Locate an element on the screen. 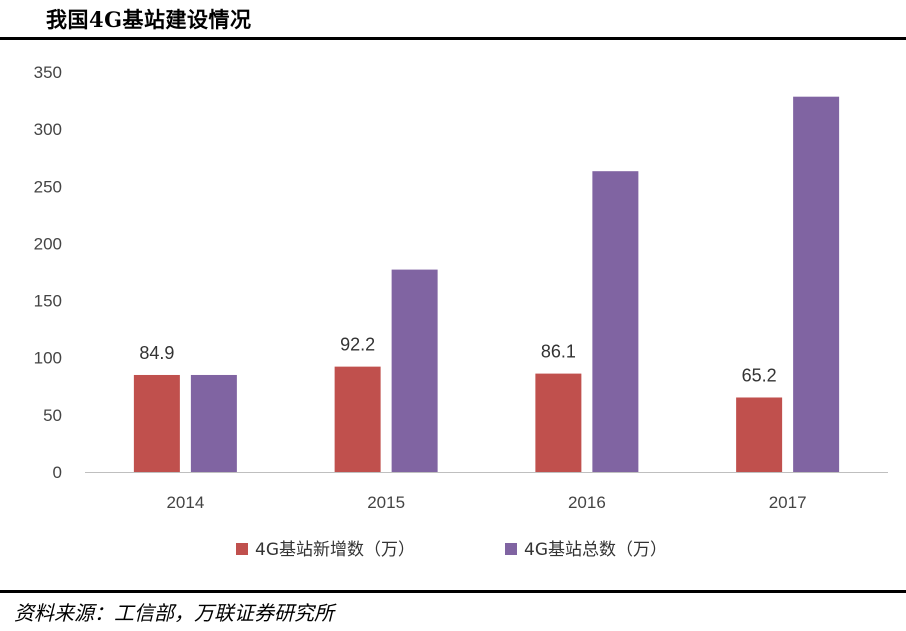 This screenshot has height=631, width=906. data-label: 65.2 is located at coordinates (759, 375).